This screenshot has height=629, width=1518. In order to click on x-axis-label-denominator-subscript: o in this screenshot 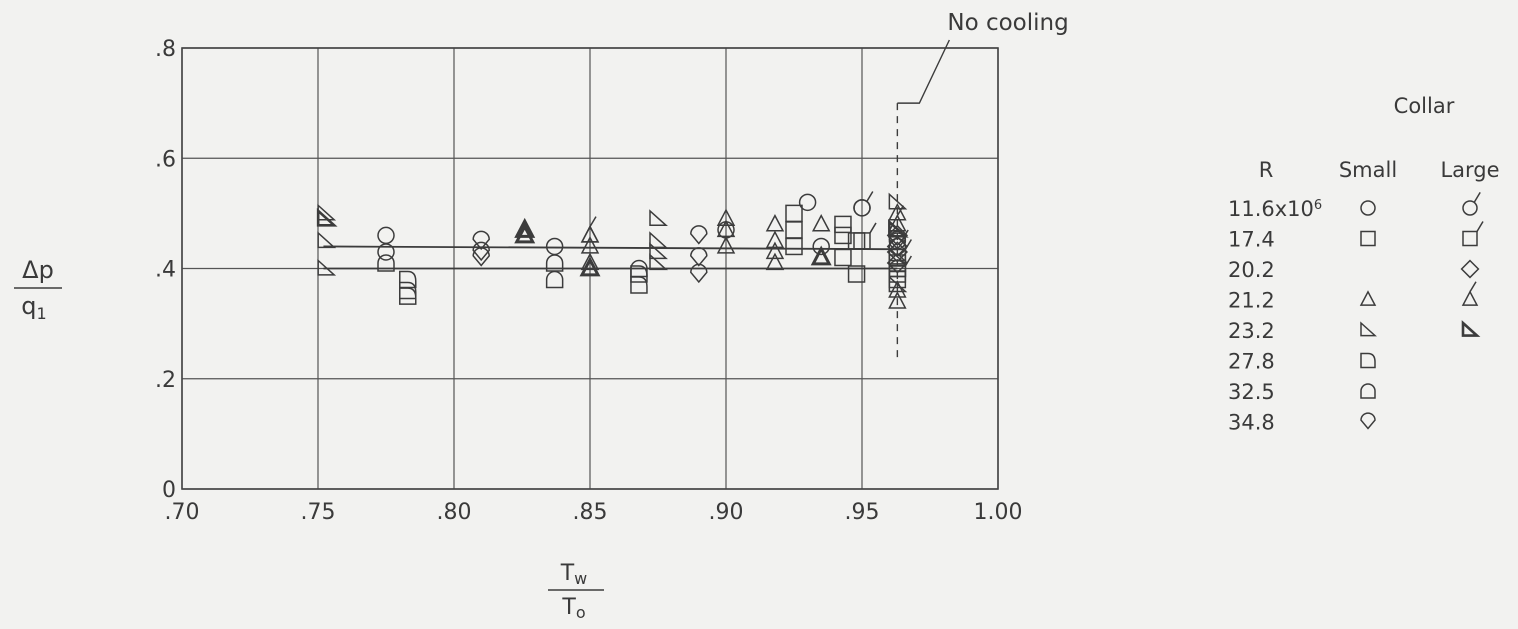, I will do `click(581, 612)`.